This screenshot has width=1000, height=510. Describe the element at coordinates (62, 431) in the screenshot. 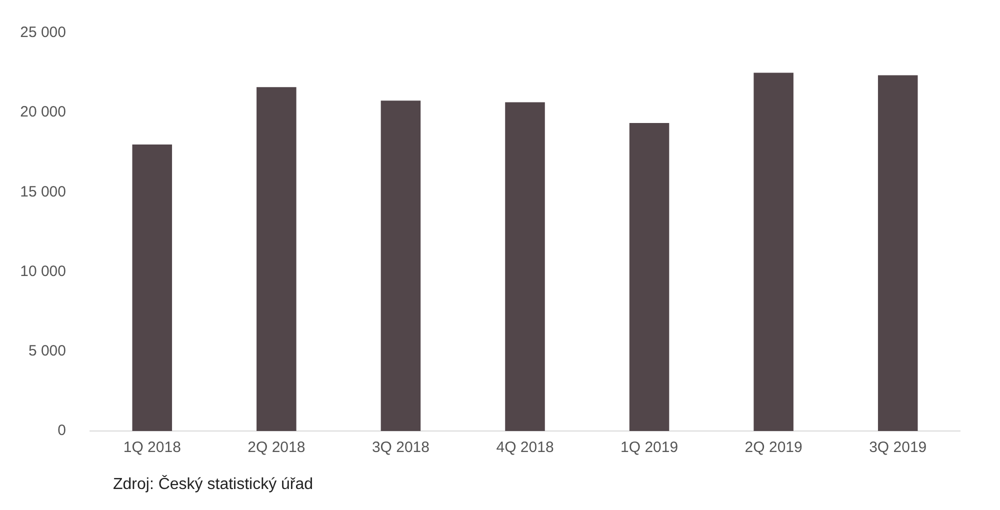

I see `y-tick-label: 0` at that location.